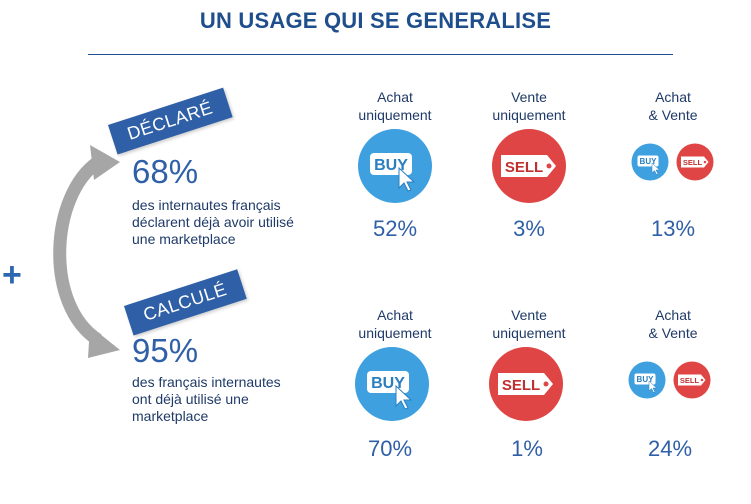 Image resolution: width=751 pixels, height=504 pixels. Describe the element at coordinates (670, 448) in the screenshot. I see `buy-and-sell-percentage: 24%` at that location.